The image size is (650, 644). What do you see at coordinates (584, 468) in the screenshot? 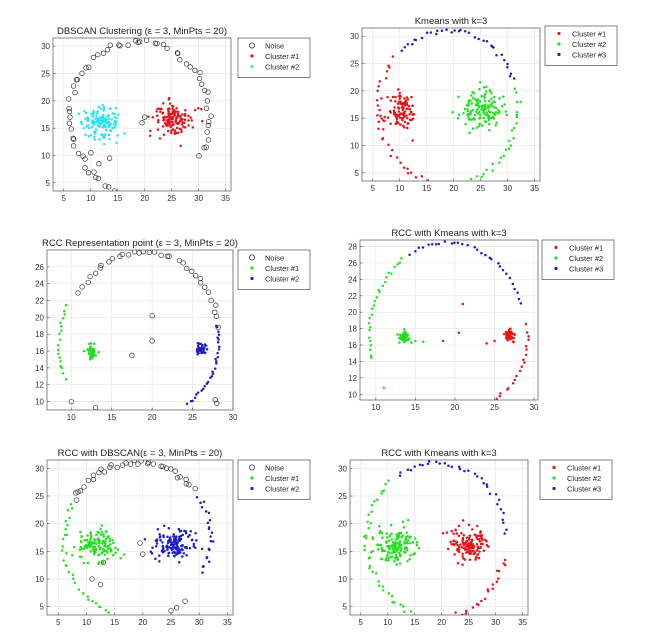
I see `legend-label: Cluster #1` at bounding box center [584, 468].